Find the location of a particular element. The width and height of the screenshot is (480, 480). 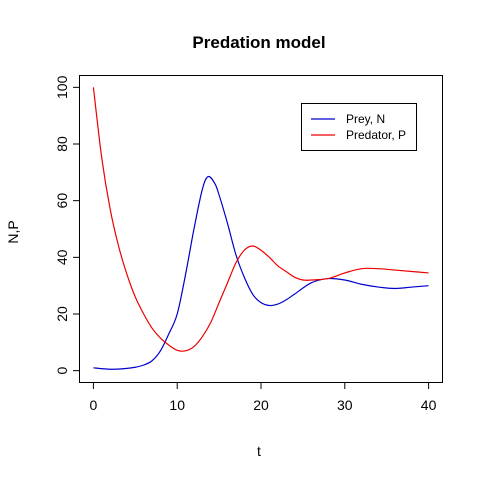

legend-label-prey: Prey, N is located at coordinates (365, 119).